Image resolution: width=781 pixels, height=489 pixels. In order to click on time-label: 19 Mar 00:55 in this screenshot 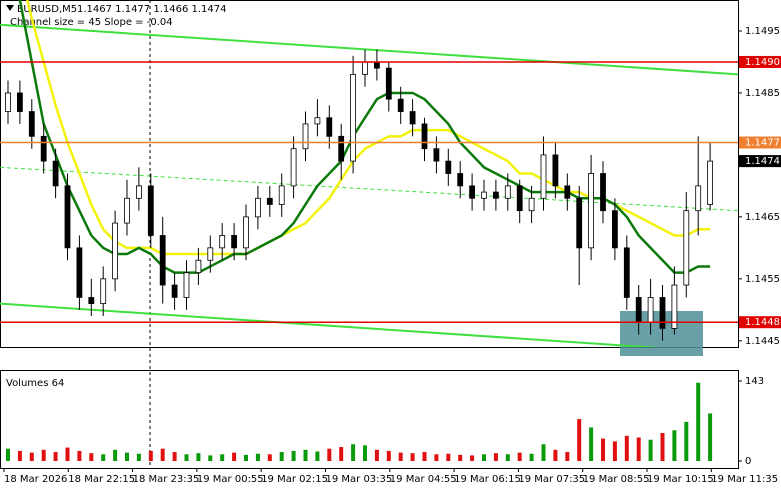, I will do `click(230, 479)`.